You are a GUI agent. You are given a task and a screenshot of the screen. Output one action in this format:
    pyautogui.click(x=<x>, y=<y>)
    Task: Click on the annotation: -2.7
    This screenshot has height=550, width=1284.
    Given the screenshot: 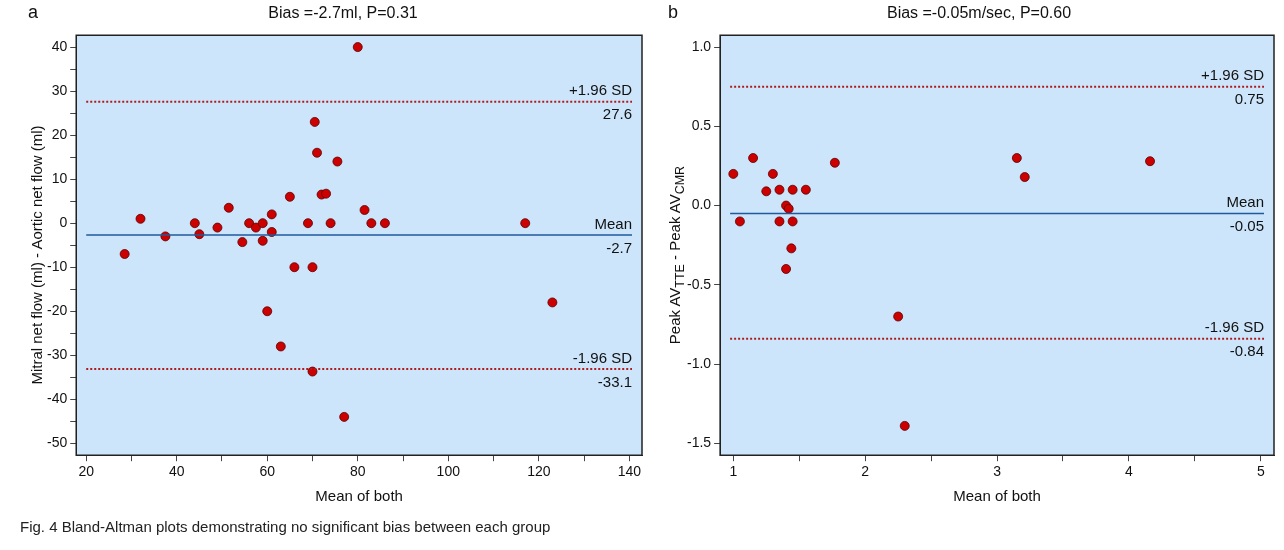 What is the action you would take?
    pyautogui.click(x=619, y=247)
    